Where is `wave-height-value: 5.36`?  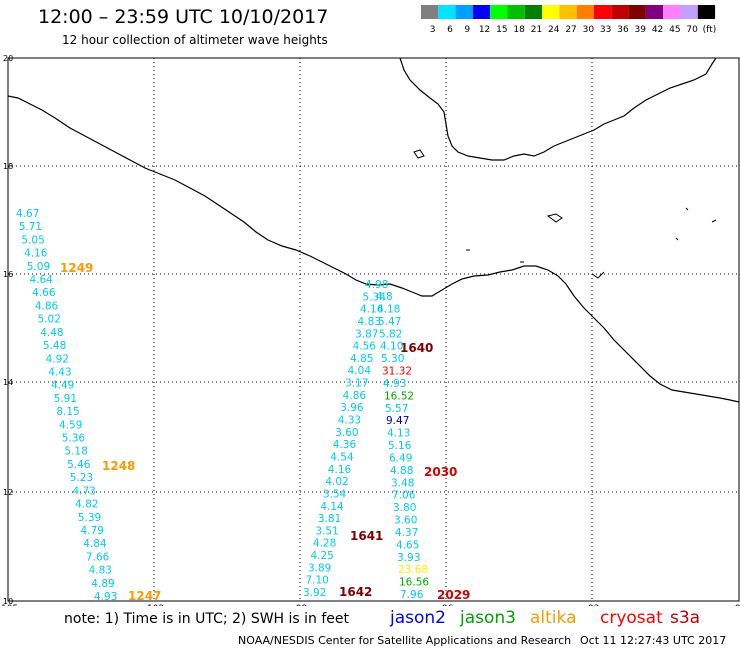 wave-height-value: 5.36 is located at coordinates (74, 439).